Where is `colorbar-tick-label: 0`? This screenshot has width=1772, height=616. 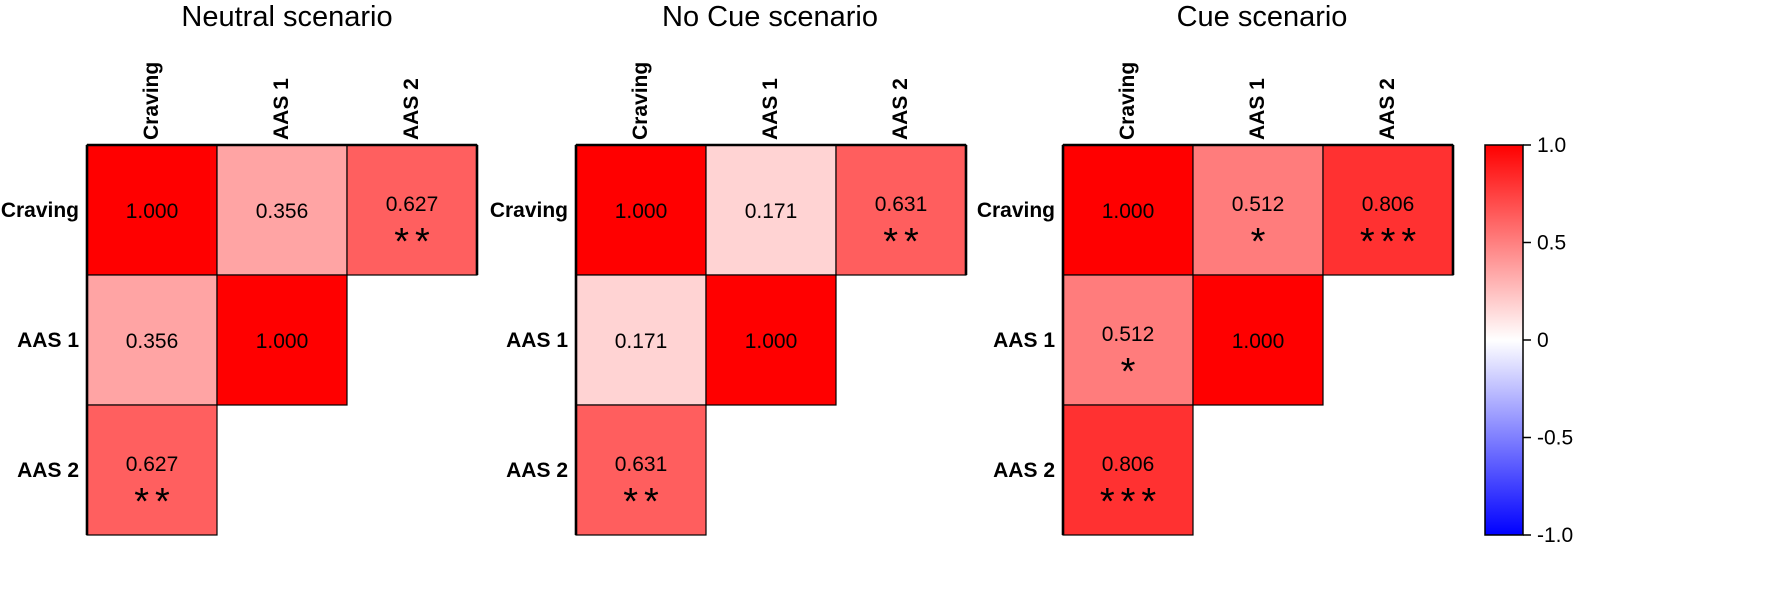 colorbar-tick-label: 0 is located at coordinates (1543, 340).